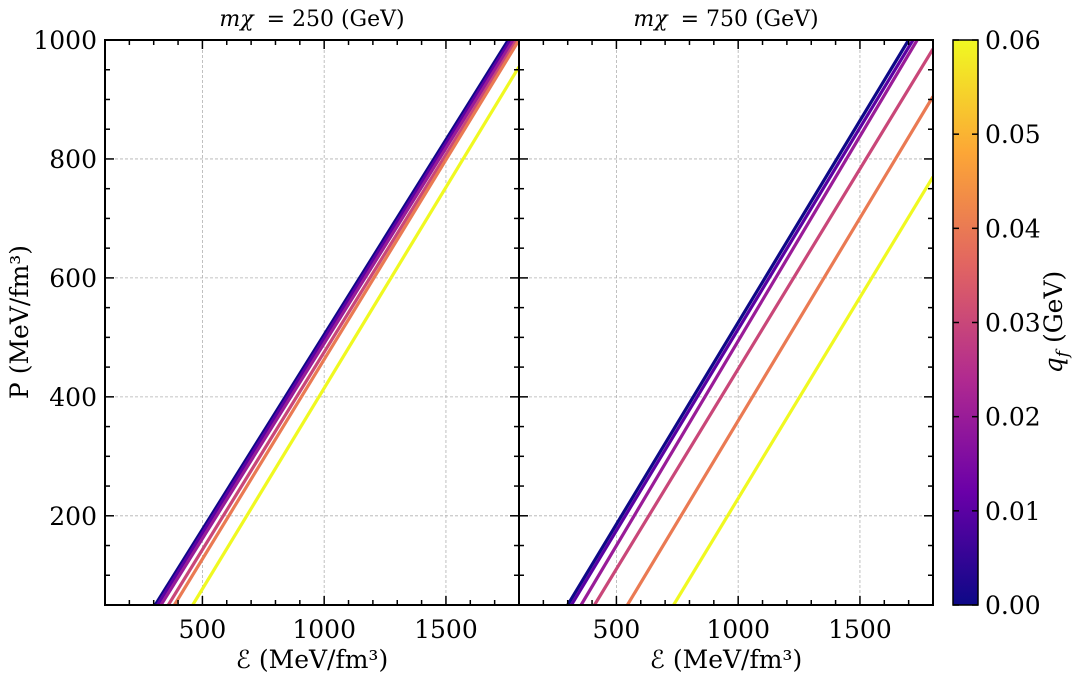 This screenshot has height=682, width=1080. I want to click on left-x-axis-title: ℰ (MeV/fm³), so click(312, 659).